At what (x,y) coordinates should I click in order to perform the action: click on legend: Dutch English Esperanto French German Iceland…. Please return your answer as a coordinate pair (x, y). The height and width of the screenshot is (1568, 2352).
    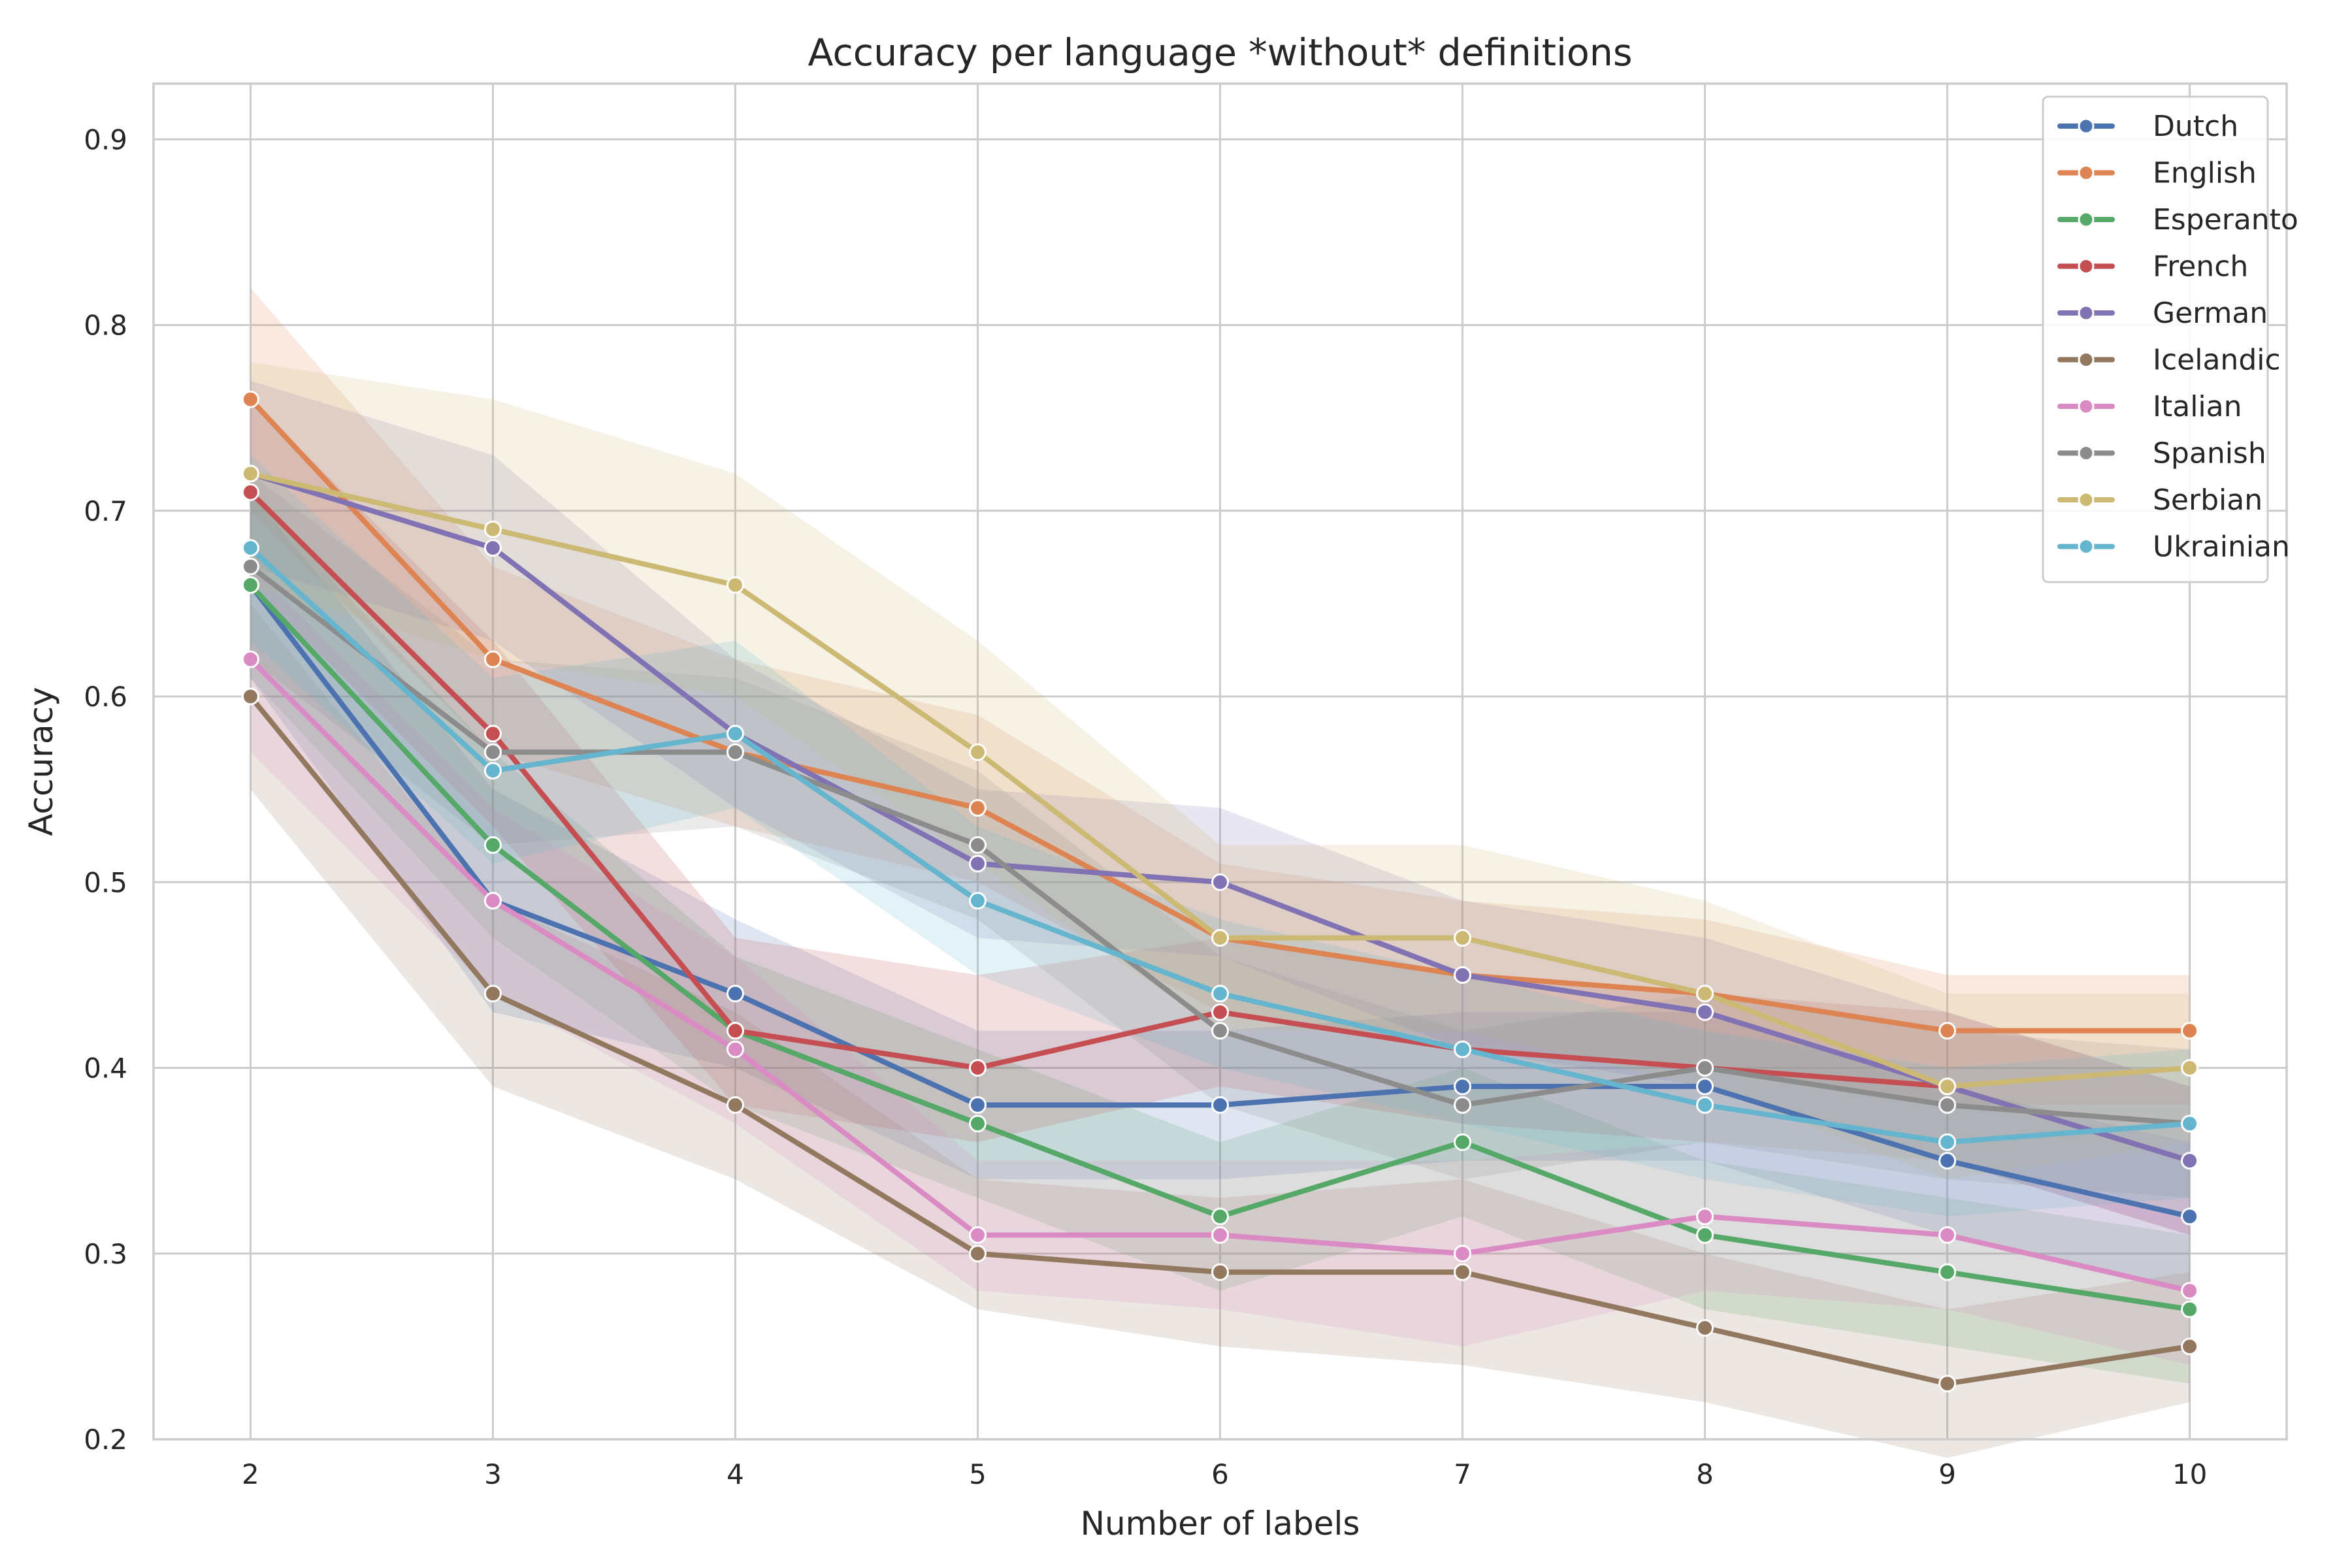
    Looking at the image, I should click on (2170, 339).